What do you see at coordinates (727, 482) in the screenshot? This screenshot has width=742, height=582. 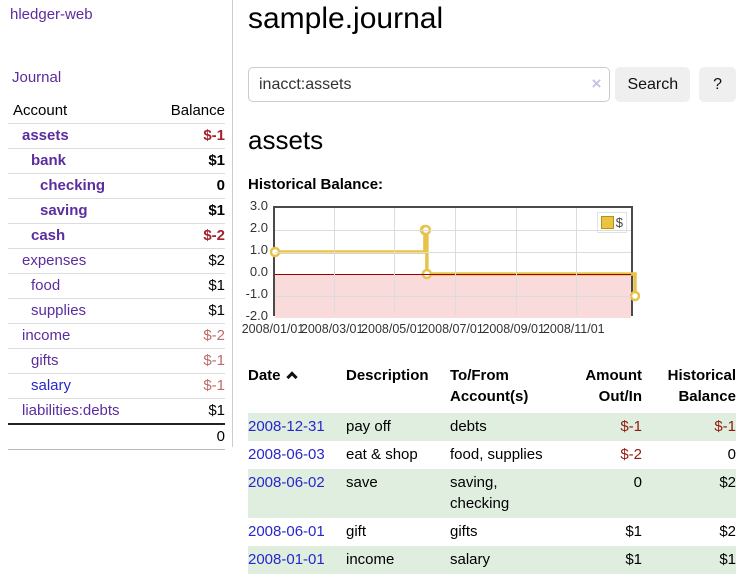 I see `transaction-historical-balance: $2` at bounding box center [727, 482].